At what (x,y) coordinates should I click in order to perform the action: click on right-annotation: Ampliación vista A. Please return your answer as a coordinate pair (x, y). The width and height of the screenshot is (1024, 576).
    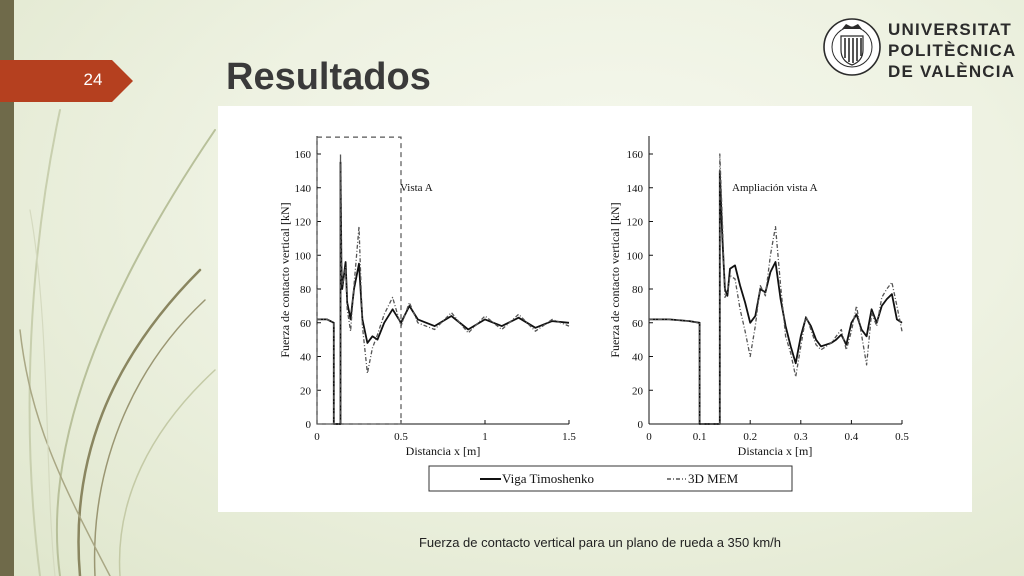
    Looking at the image, I should click on (775, 188).